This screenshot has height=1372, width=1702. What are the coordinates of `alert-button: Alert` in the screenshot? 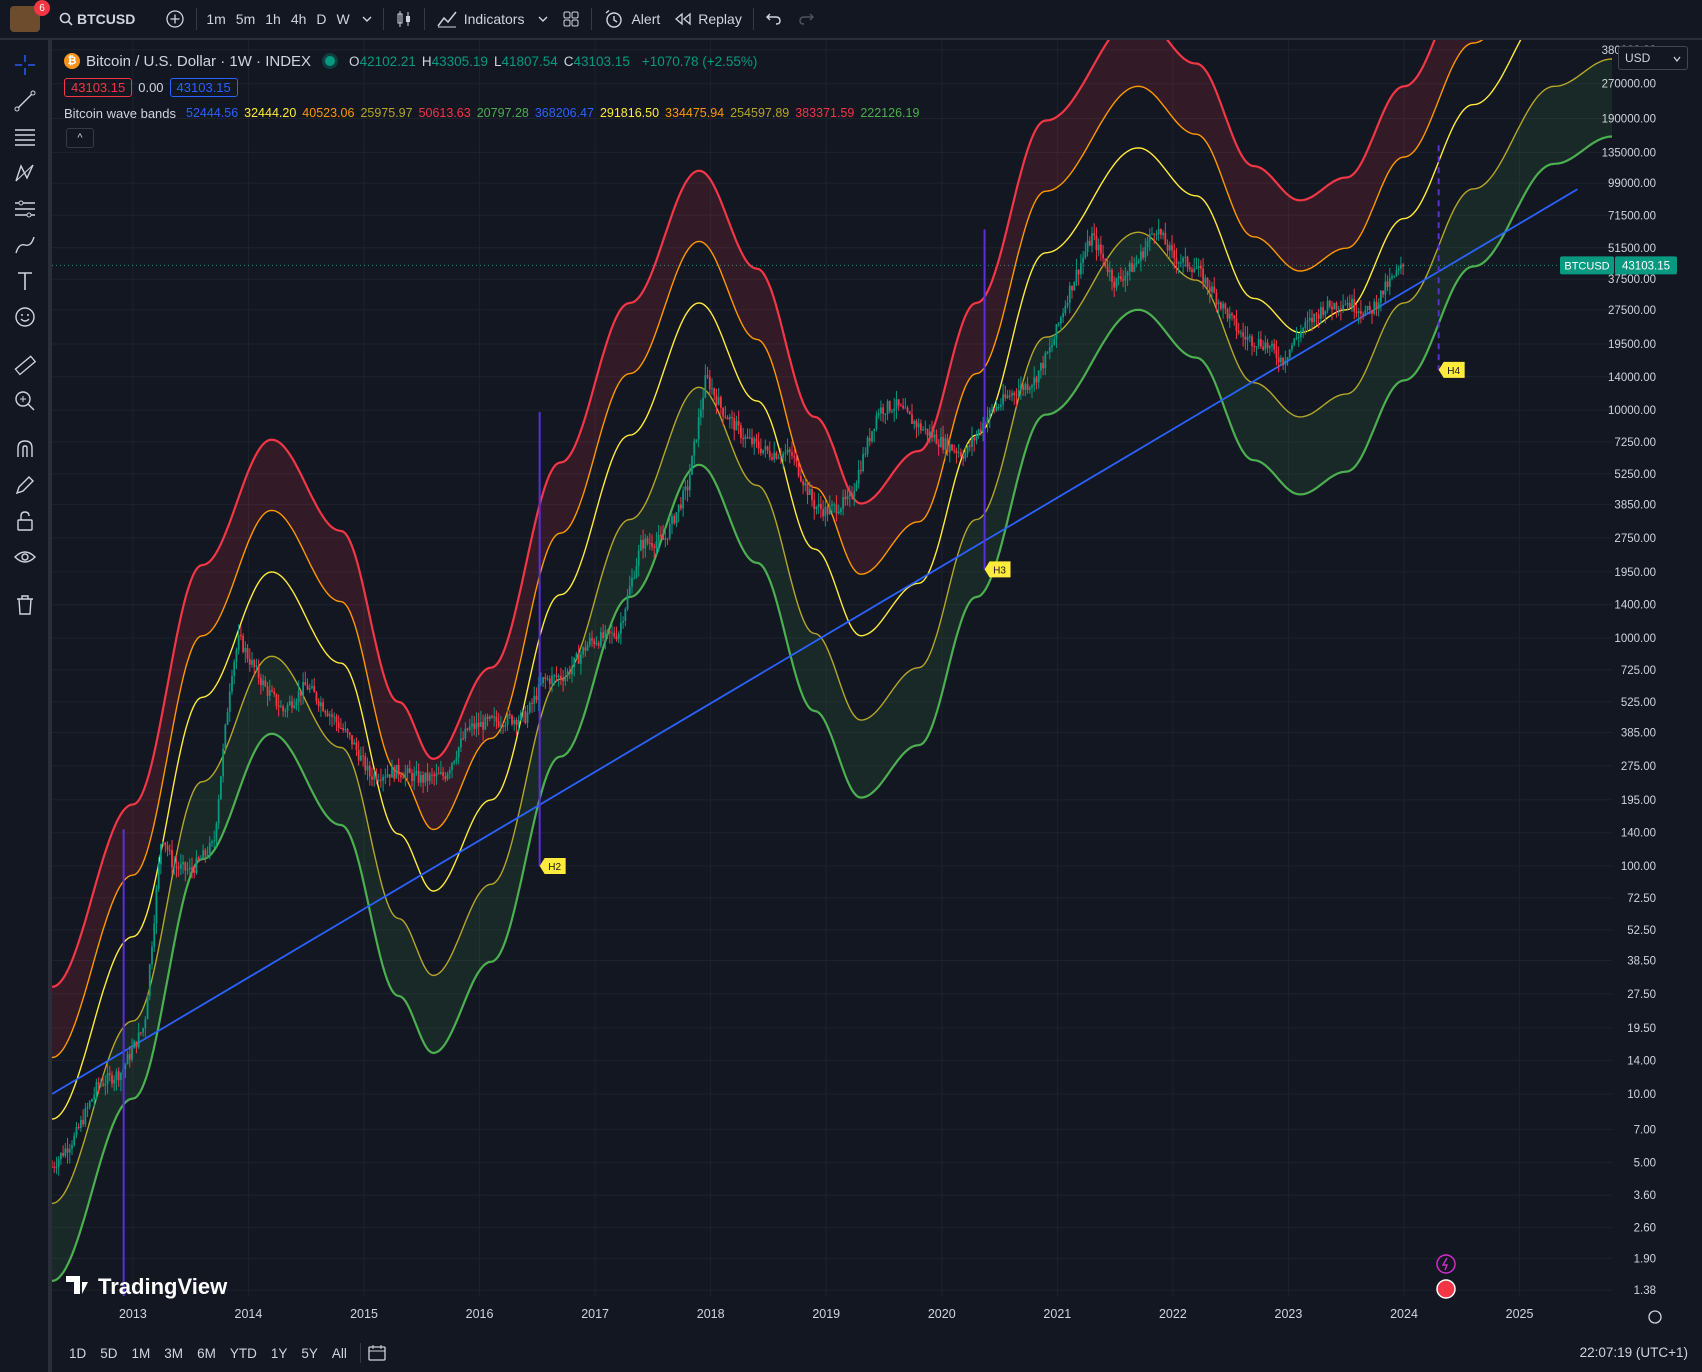 It's located at (631, 19).